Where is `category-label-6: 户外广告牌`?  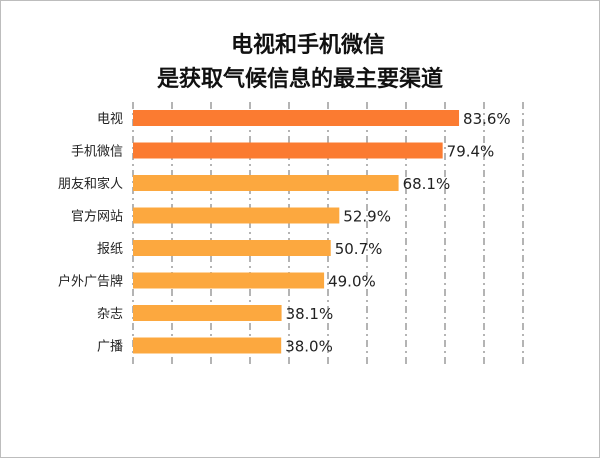
category-label-6: 户外广告牌 is located at coordinates (90, 282).